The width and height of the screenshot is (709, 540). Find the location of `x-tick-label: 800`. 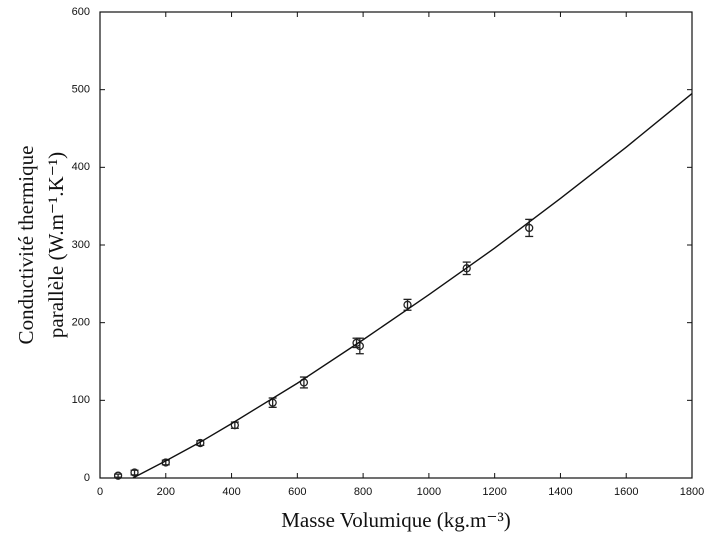

x-tick-label: 800 is located at coordinates (363, 492).